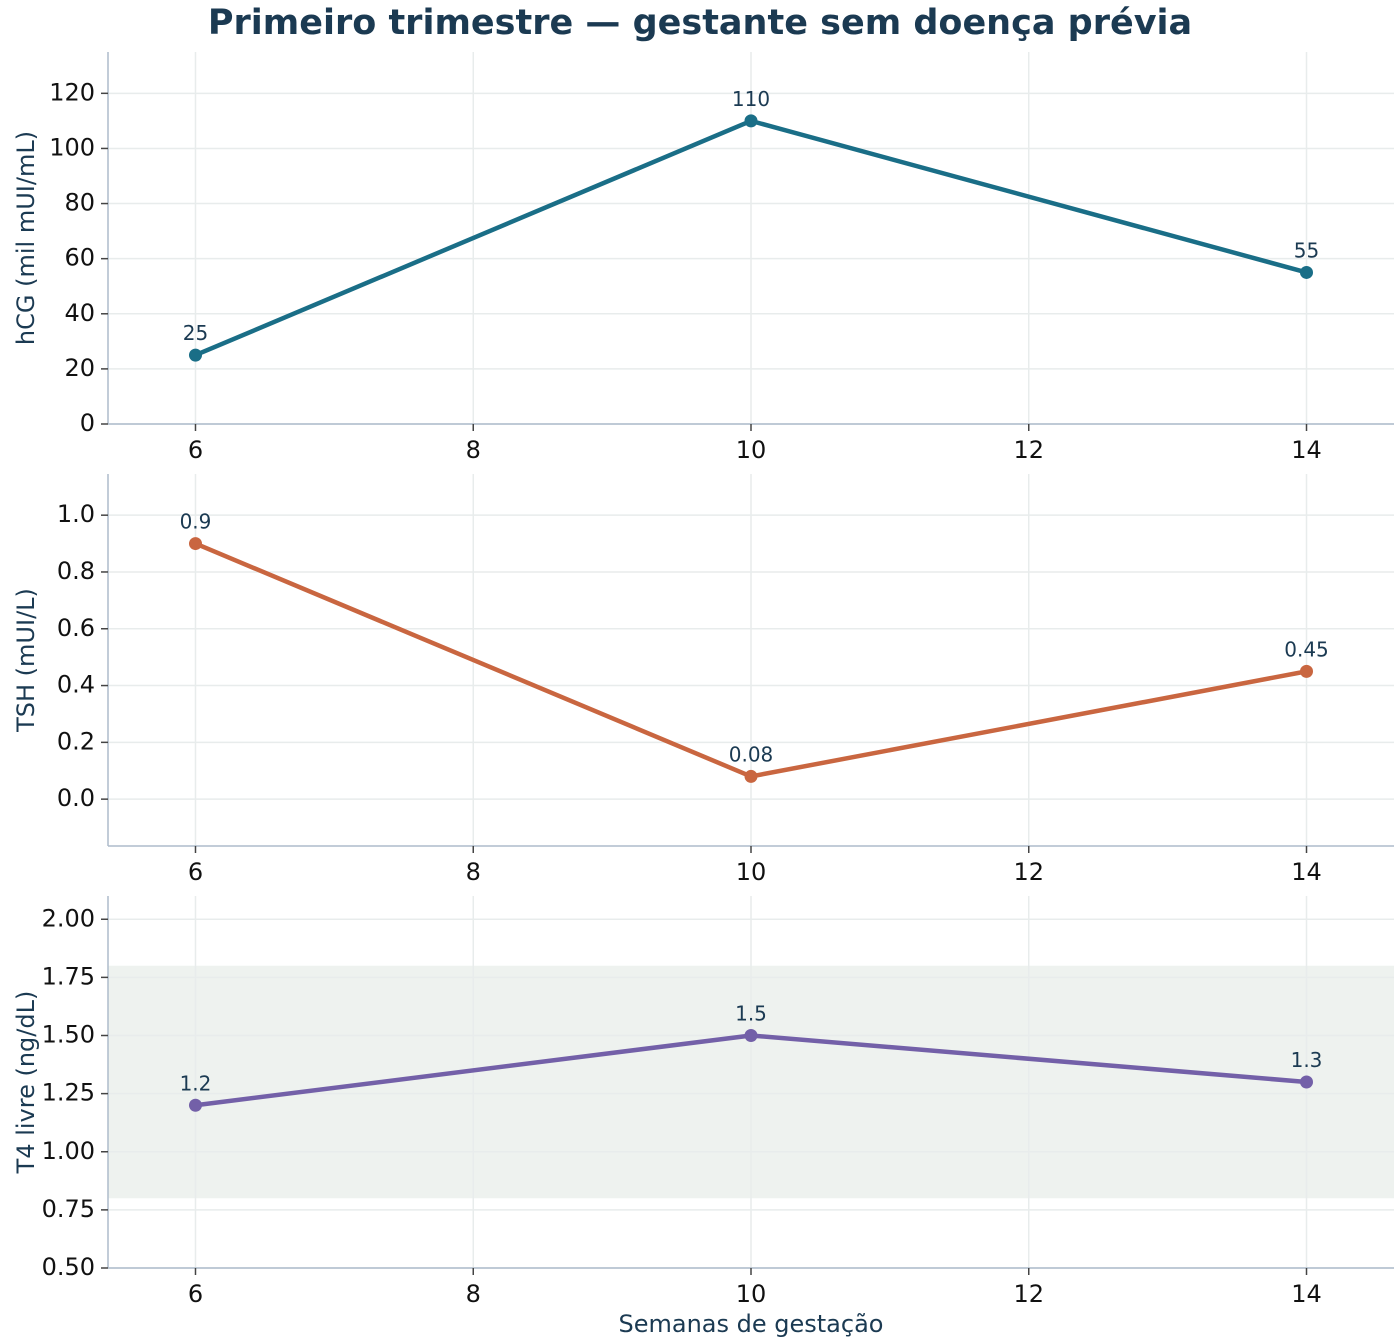  What do you see at coordinates (68, 976) in the screenshot?
I see `y-tick-label: 1.75` at bounding box center [68, 976].